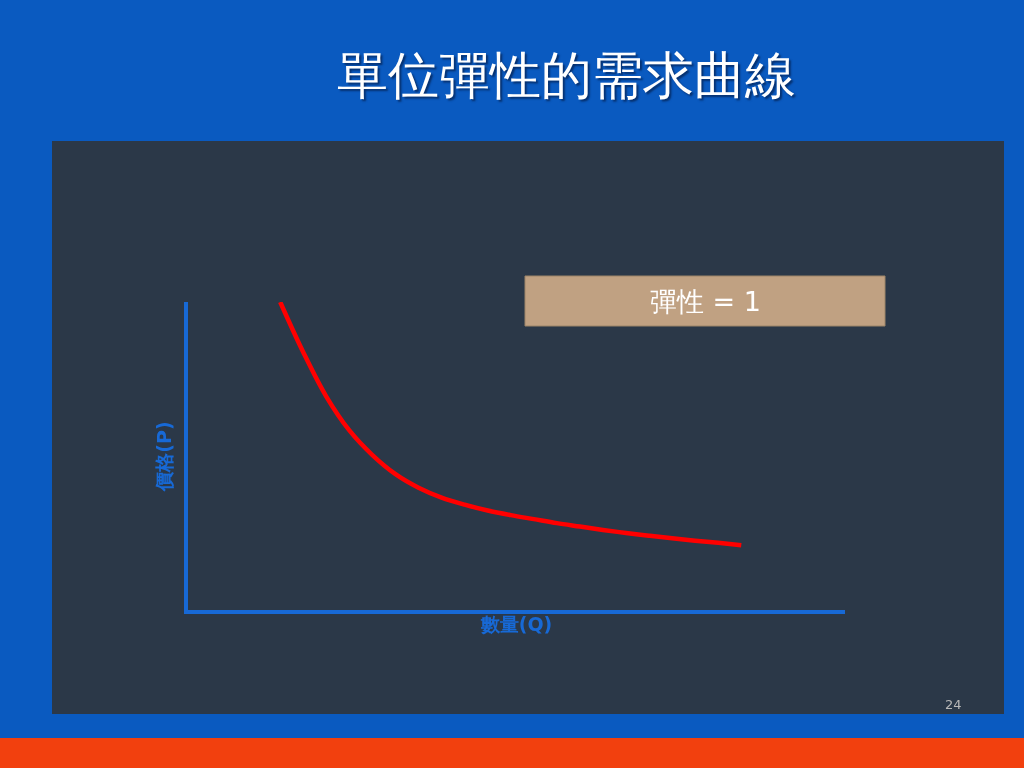 This screenshot has width=1024, height=768. Describe the element at coordinates (566, 75) in the screenshot. I see `chart-title: 單位彈性的需求曲線` at that location.